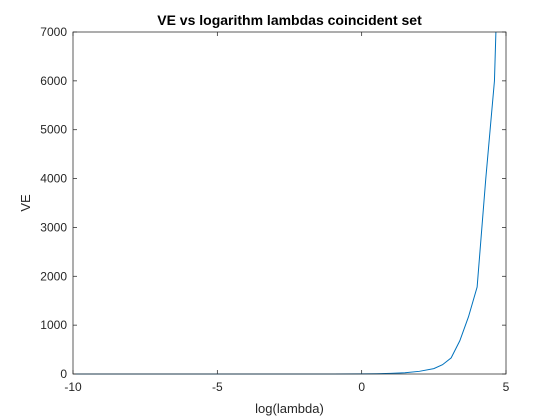 Image resolution: width=560 pixels, height=420 pixels. Describe the element at coordinates (53, 227) in the screenshot. I see `y-tick-label: 3000` at that location.